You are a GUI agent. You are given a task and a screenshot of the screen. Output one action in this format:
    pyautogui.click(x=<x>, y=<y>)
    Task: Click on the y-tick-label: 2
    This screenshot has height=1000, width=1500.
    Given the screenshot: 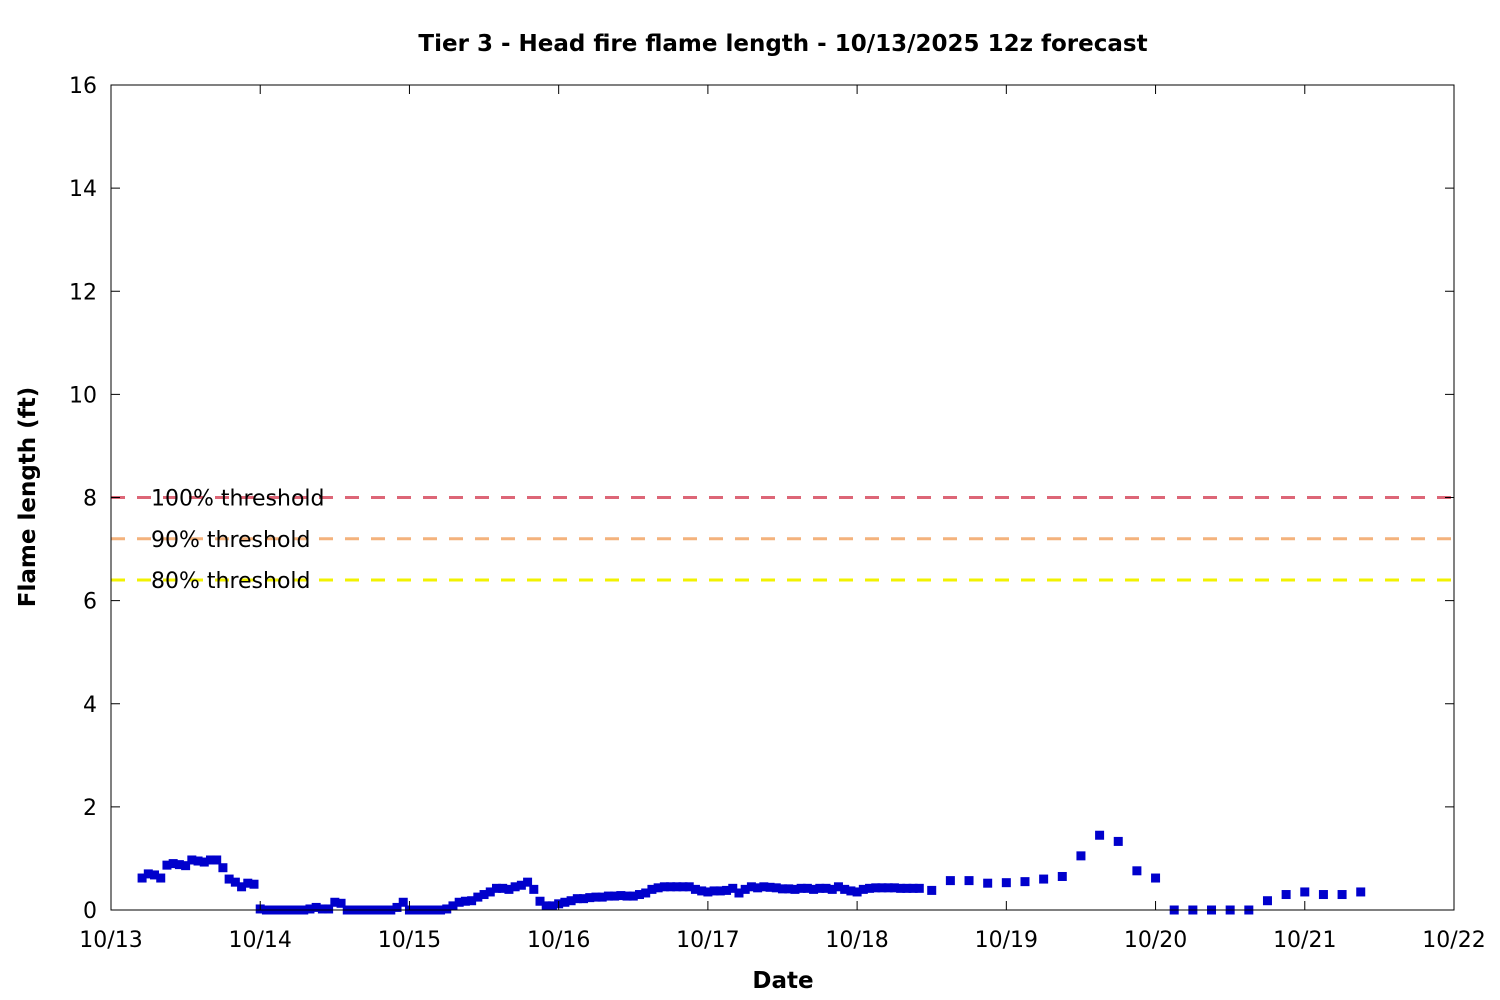 What is the action you would take?
    pyautogui.click(x=90, y=808)
    